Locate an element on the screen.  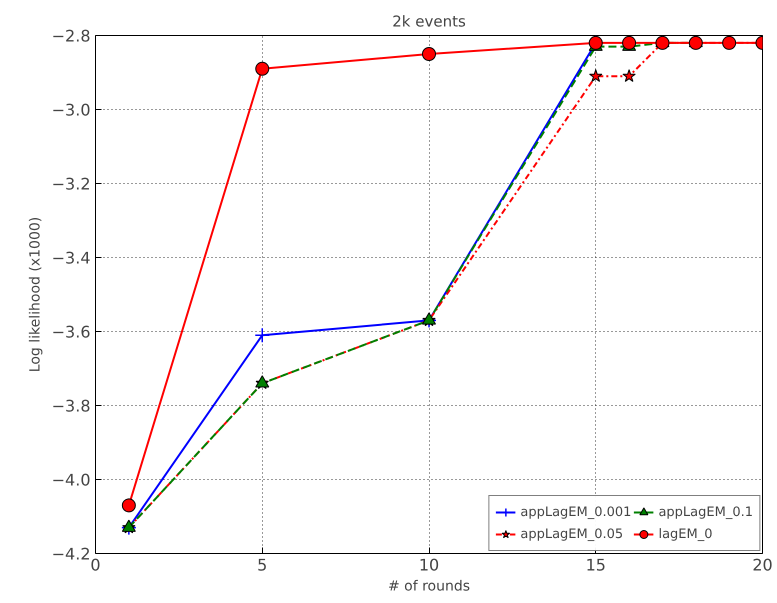
legend-label: appLagEM_0.05 is located at coordinates (572, 534).